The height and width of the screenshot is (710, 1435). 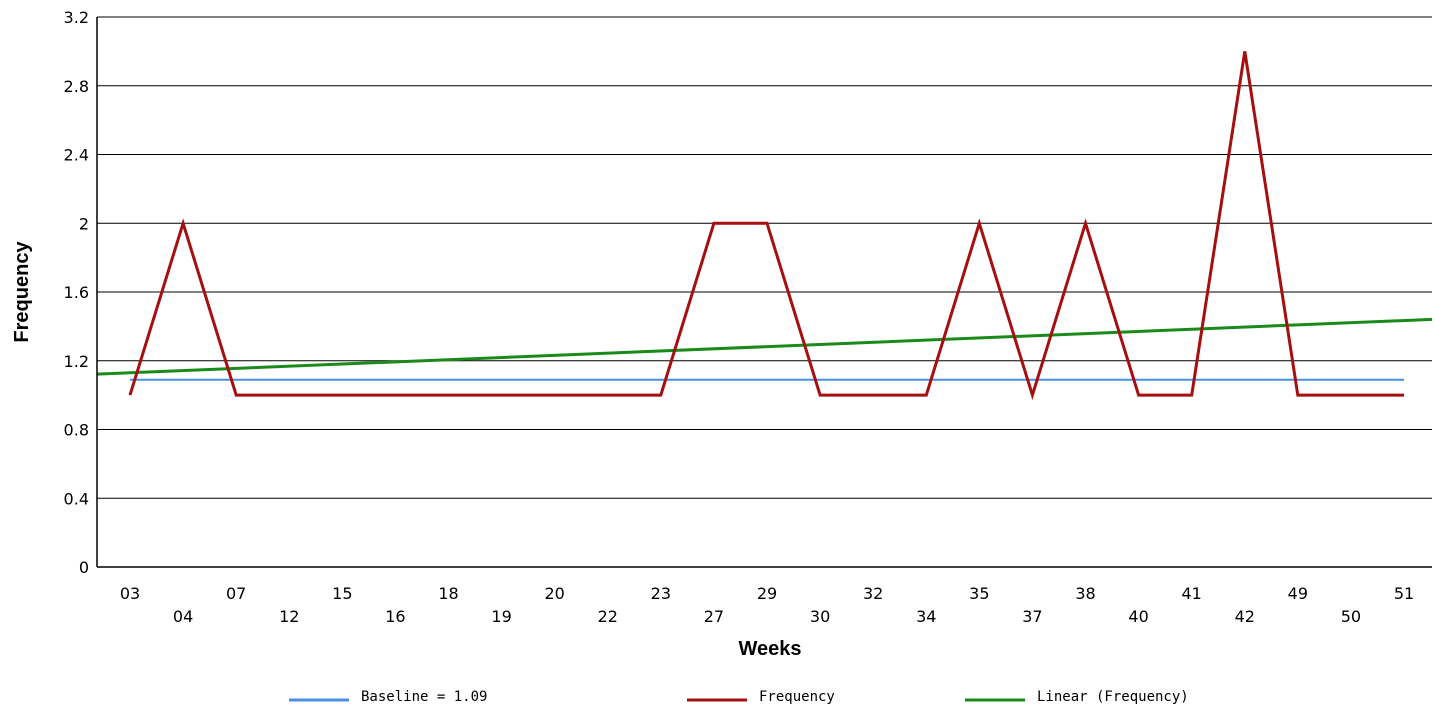 I want to click on legend-label: Linear (Frequency), so click(x=1113, y=697).